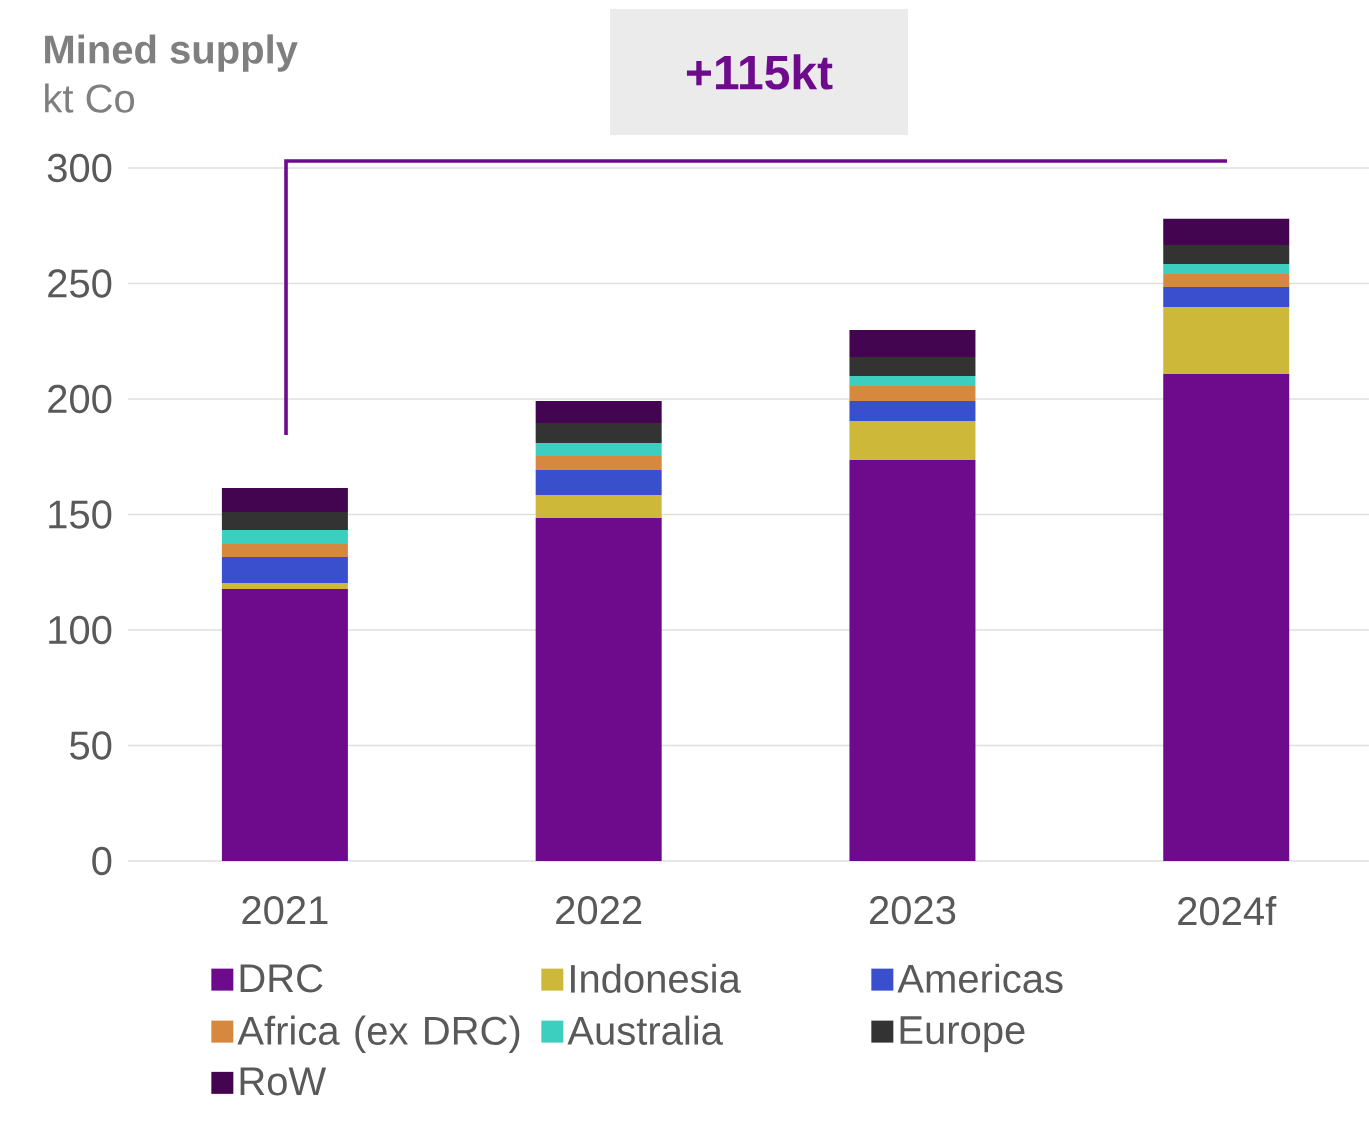 This screenshot has height=1128, width=1369. What do you see at coordinates (645, 1030) in the screenshot?
I see `legend-label: Australia` at bounding box center [645, 1030].